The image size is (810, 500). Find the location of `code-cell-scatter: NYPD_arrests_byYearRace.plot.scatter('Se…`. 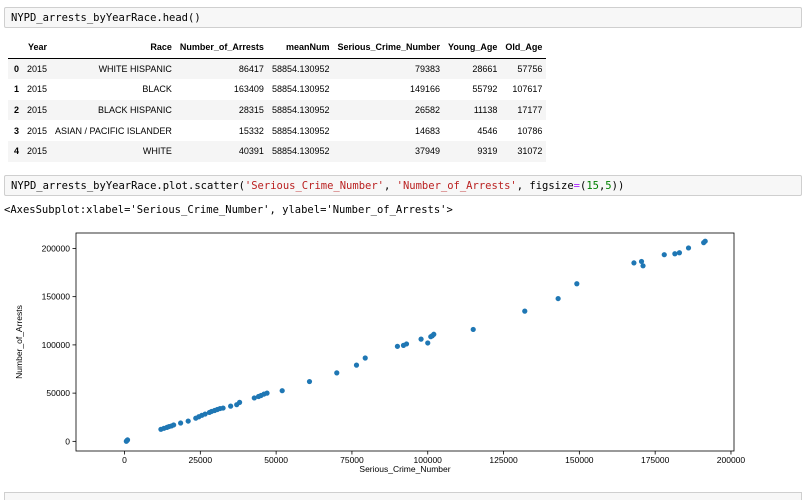

code-cell-scatter: NYPD_arrests_byYearRace.plot.scatter('Se… is located at coordinates (403, 185).